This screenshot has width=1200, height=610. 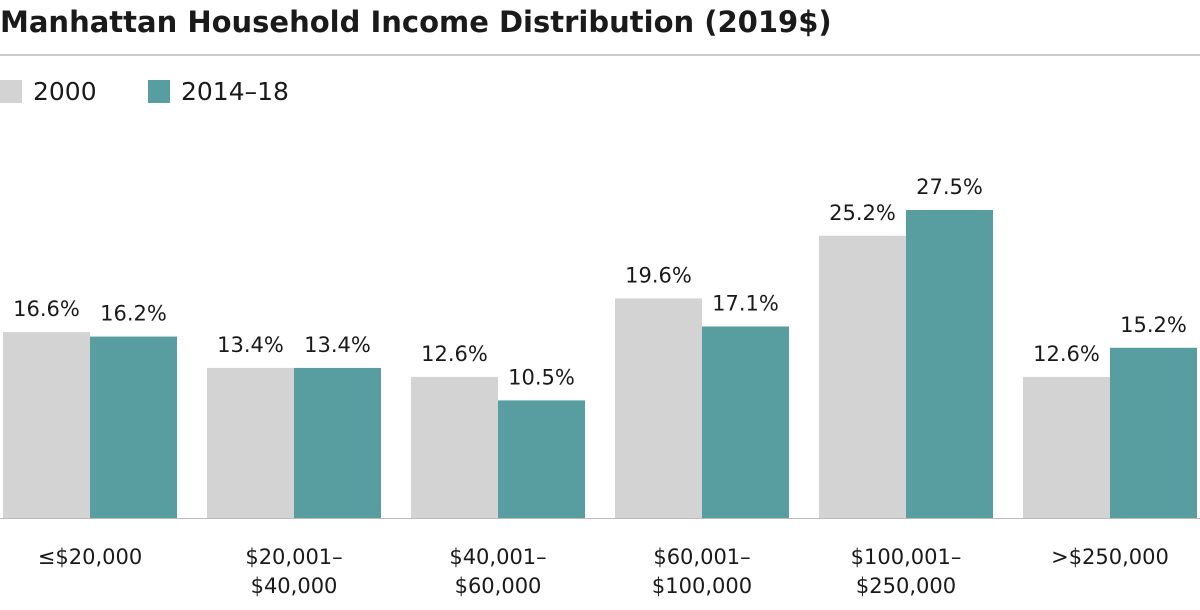 I want to click on x-tick-label: $40,001–, so click(x=497, y=557).